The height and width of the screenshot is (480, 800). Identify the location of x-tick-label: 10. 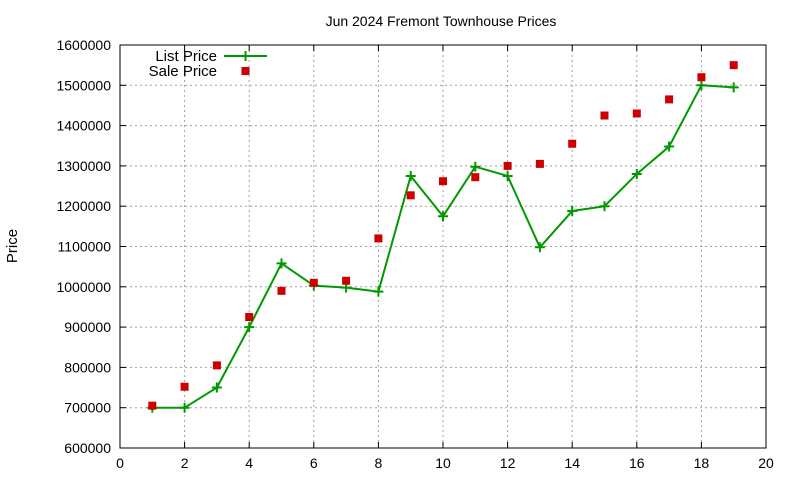
(443, 463).